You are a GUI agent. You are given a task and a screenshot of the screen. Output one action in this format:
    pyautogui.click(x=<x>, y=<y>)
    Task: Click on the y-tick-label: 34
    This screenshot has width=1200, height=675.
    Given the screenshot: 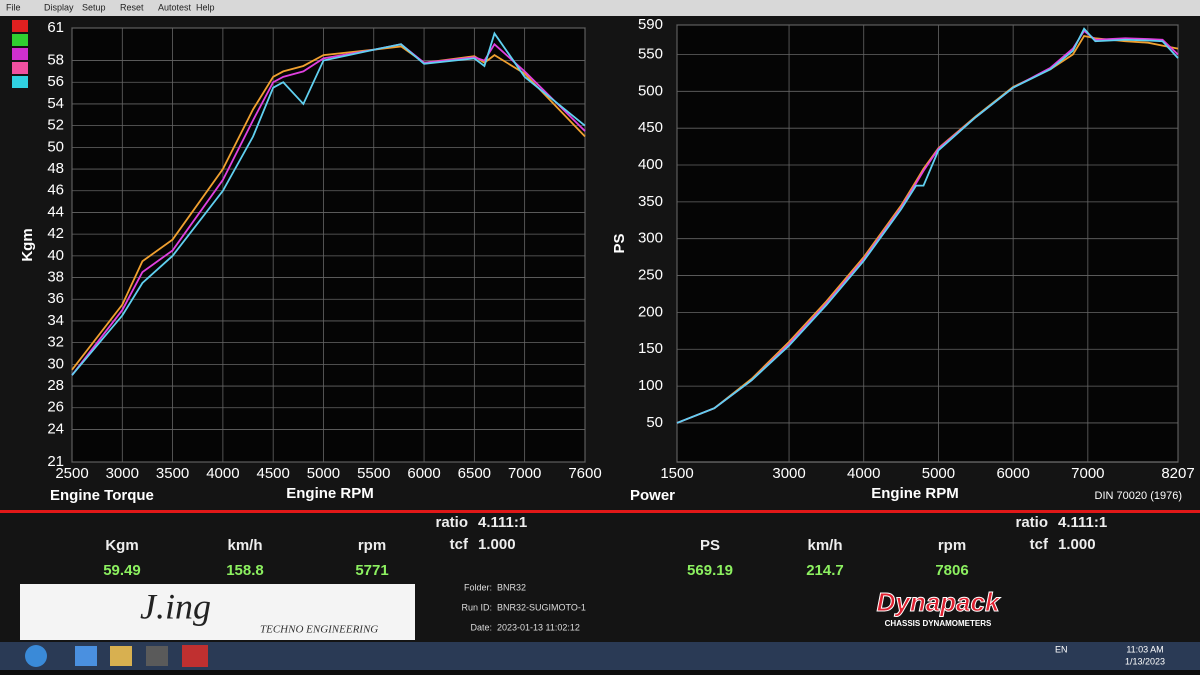 What is the action you would take?
    pyautogui.click(x=55, y=320)
    